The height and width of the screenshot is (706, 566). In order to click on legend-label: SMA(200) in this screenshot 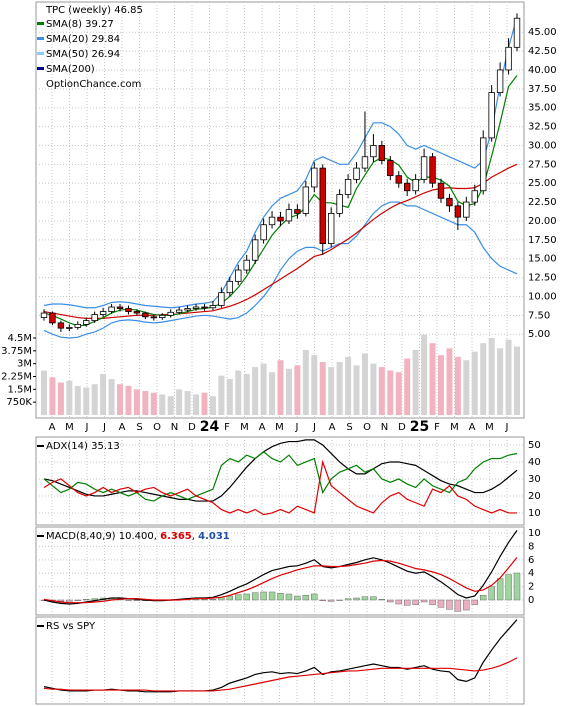, I will do `click(70, 69)`.